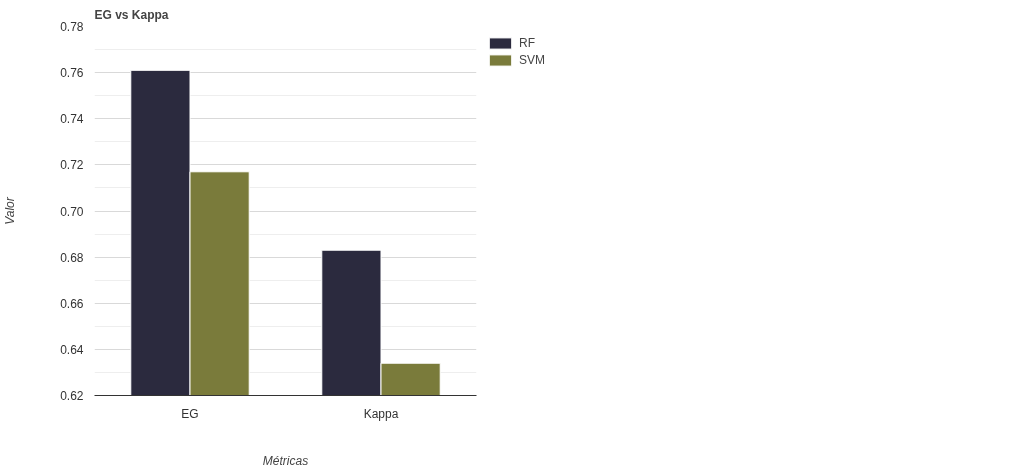  I want to click on y-tick-label: 0.76, so click(72, 73).